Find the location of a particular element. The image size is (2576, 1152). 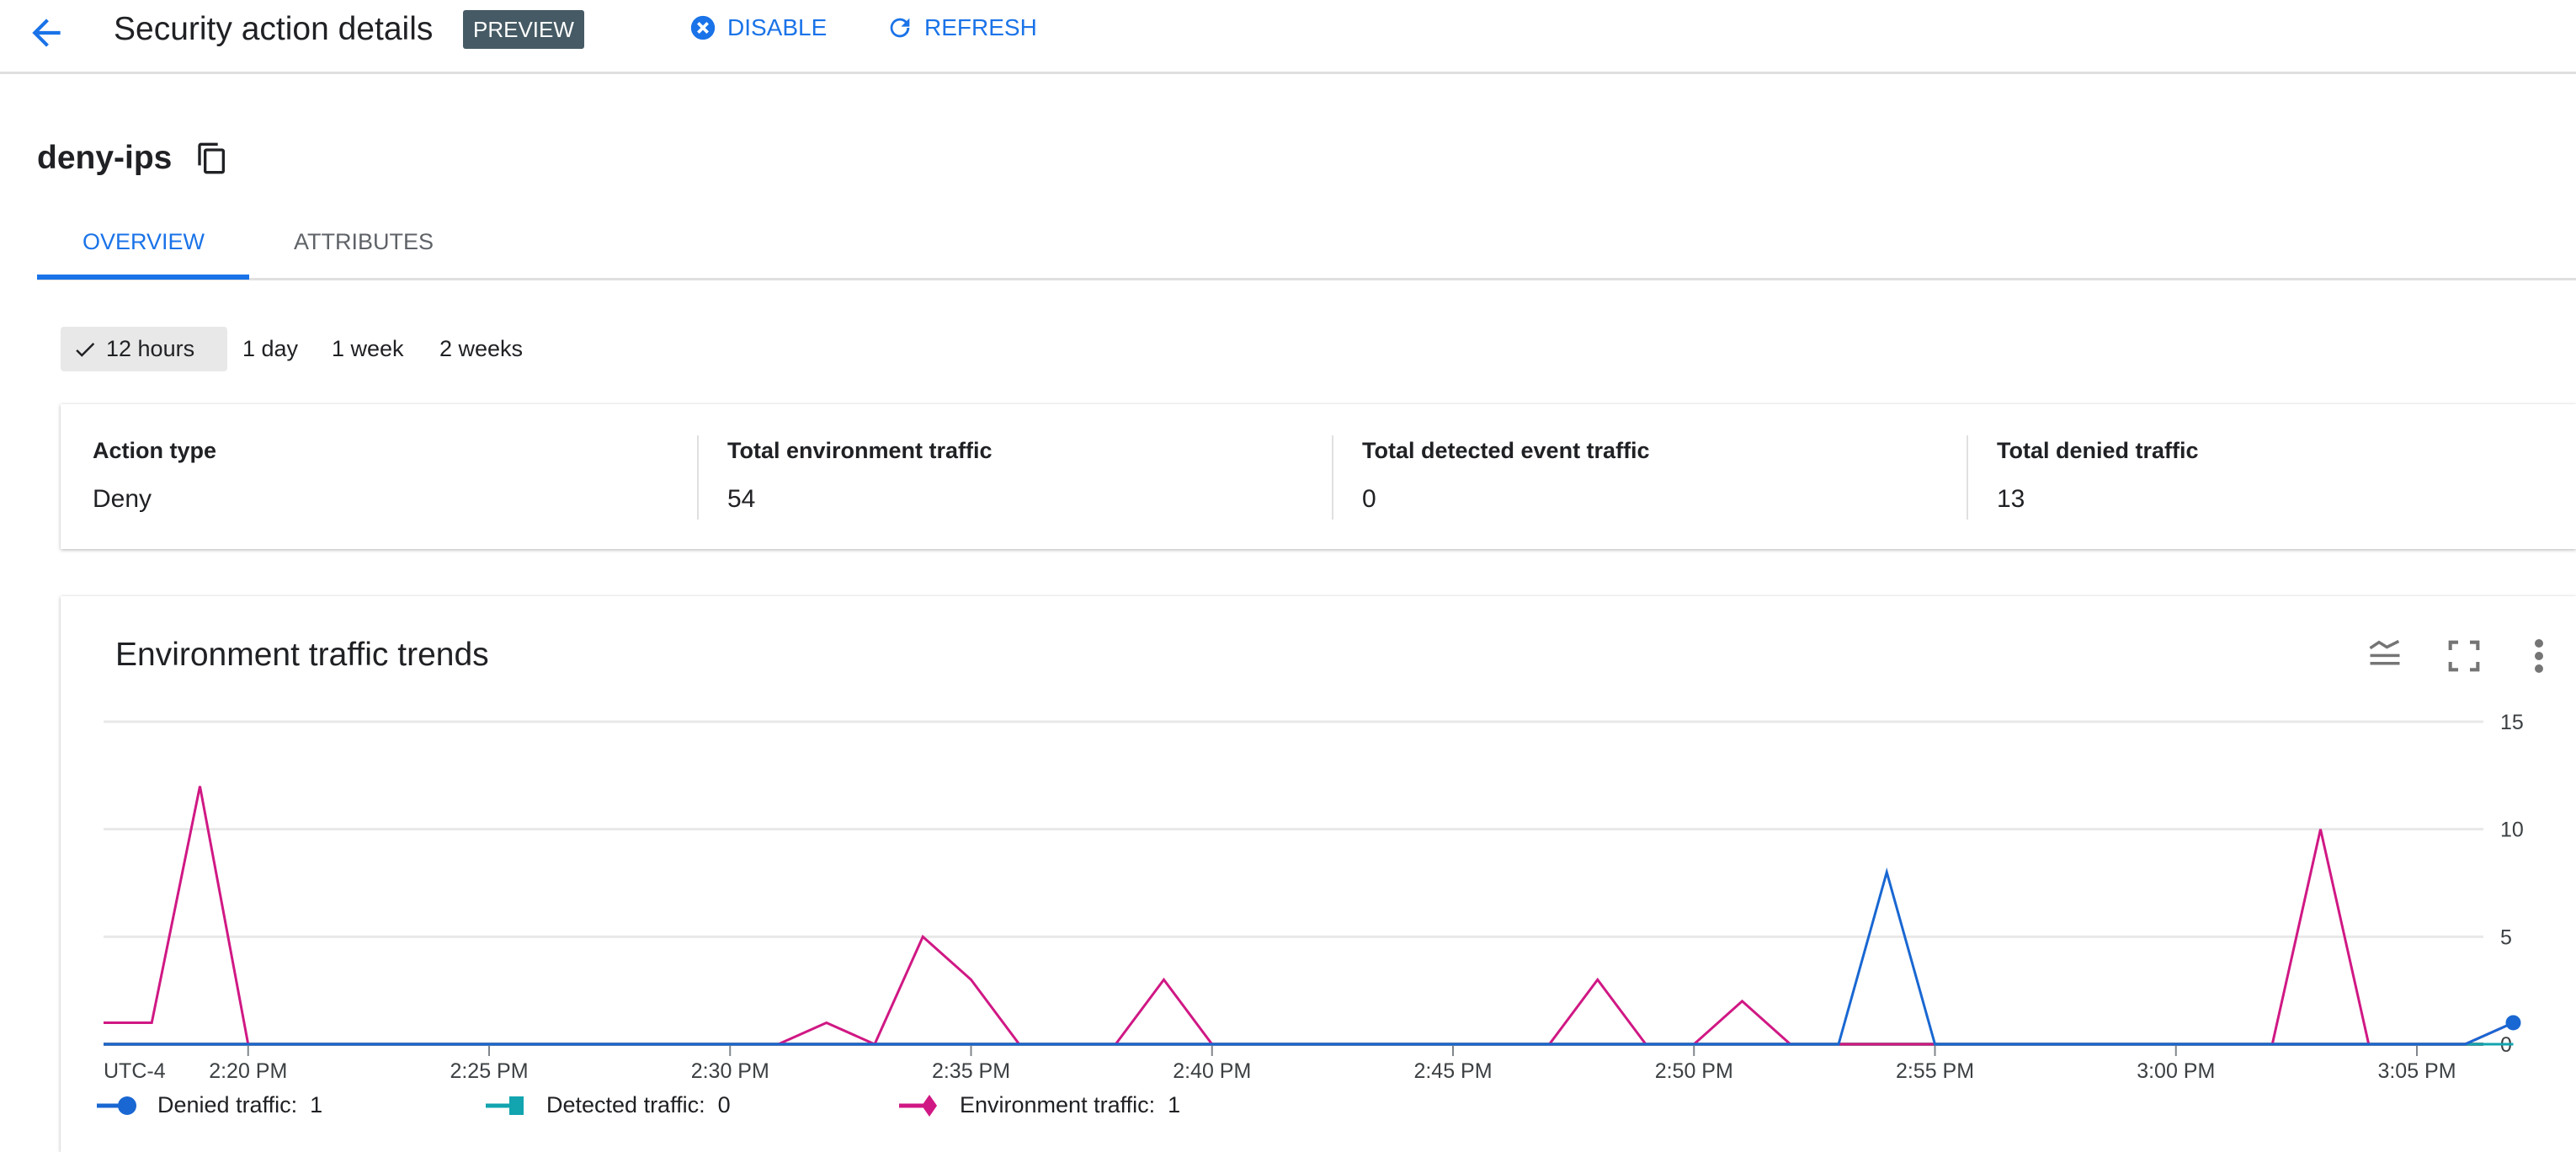

range-1-day: 1 day is located at coordinates (271, 348).